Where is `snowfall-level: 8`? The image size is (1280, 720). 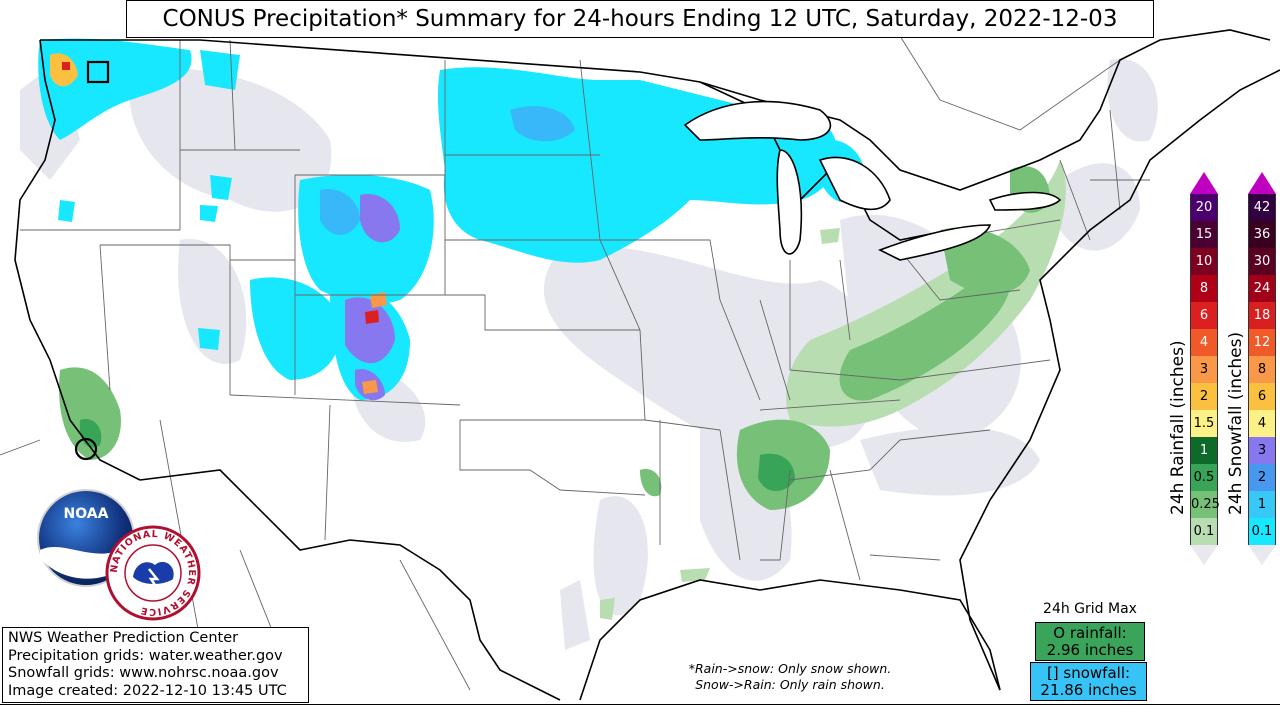 snowfall-level: 8 is located at coordinates (1262, 369).